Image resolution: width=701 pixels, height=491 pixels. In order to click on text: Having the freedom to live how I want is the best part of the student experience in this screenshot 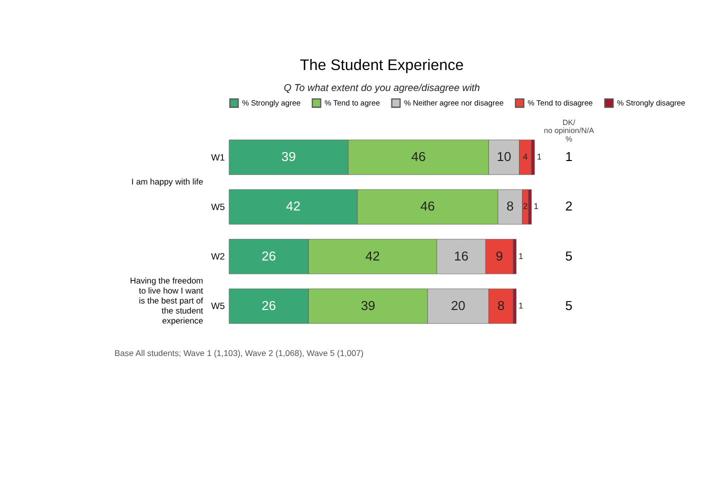, I will do `click(167, 301)`.